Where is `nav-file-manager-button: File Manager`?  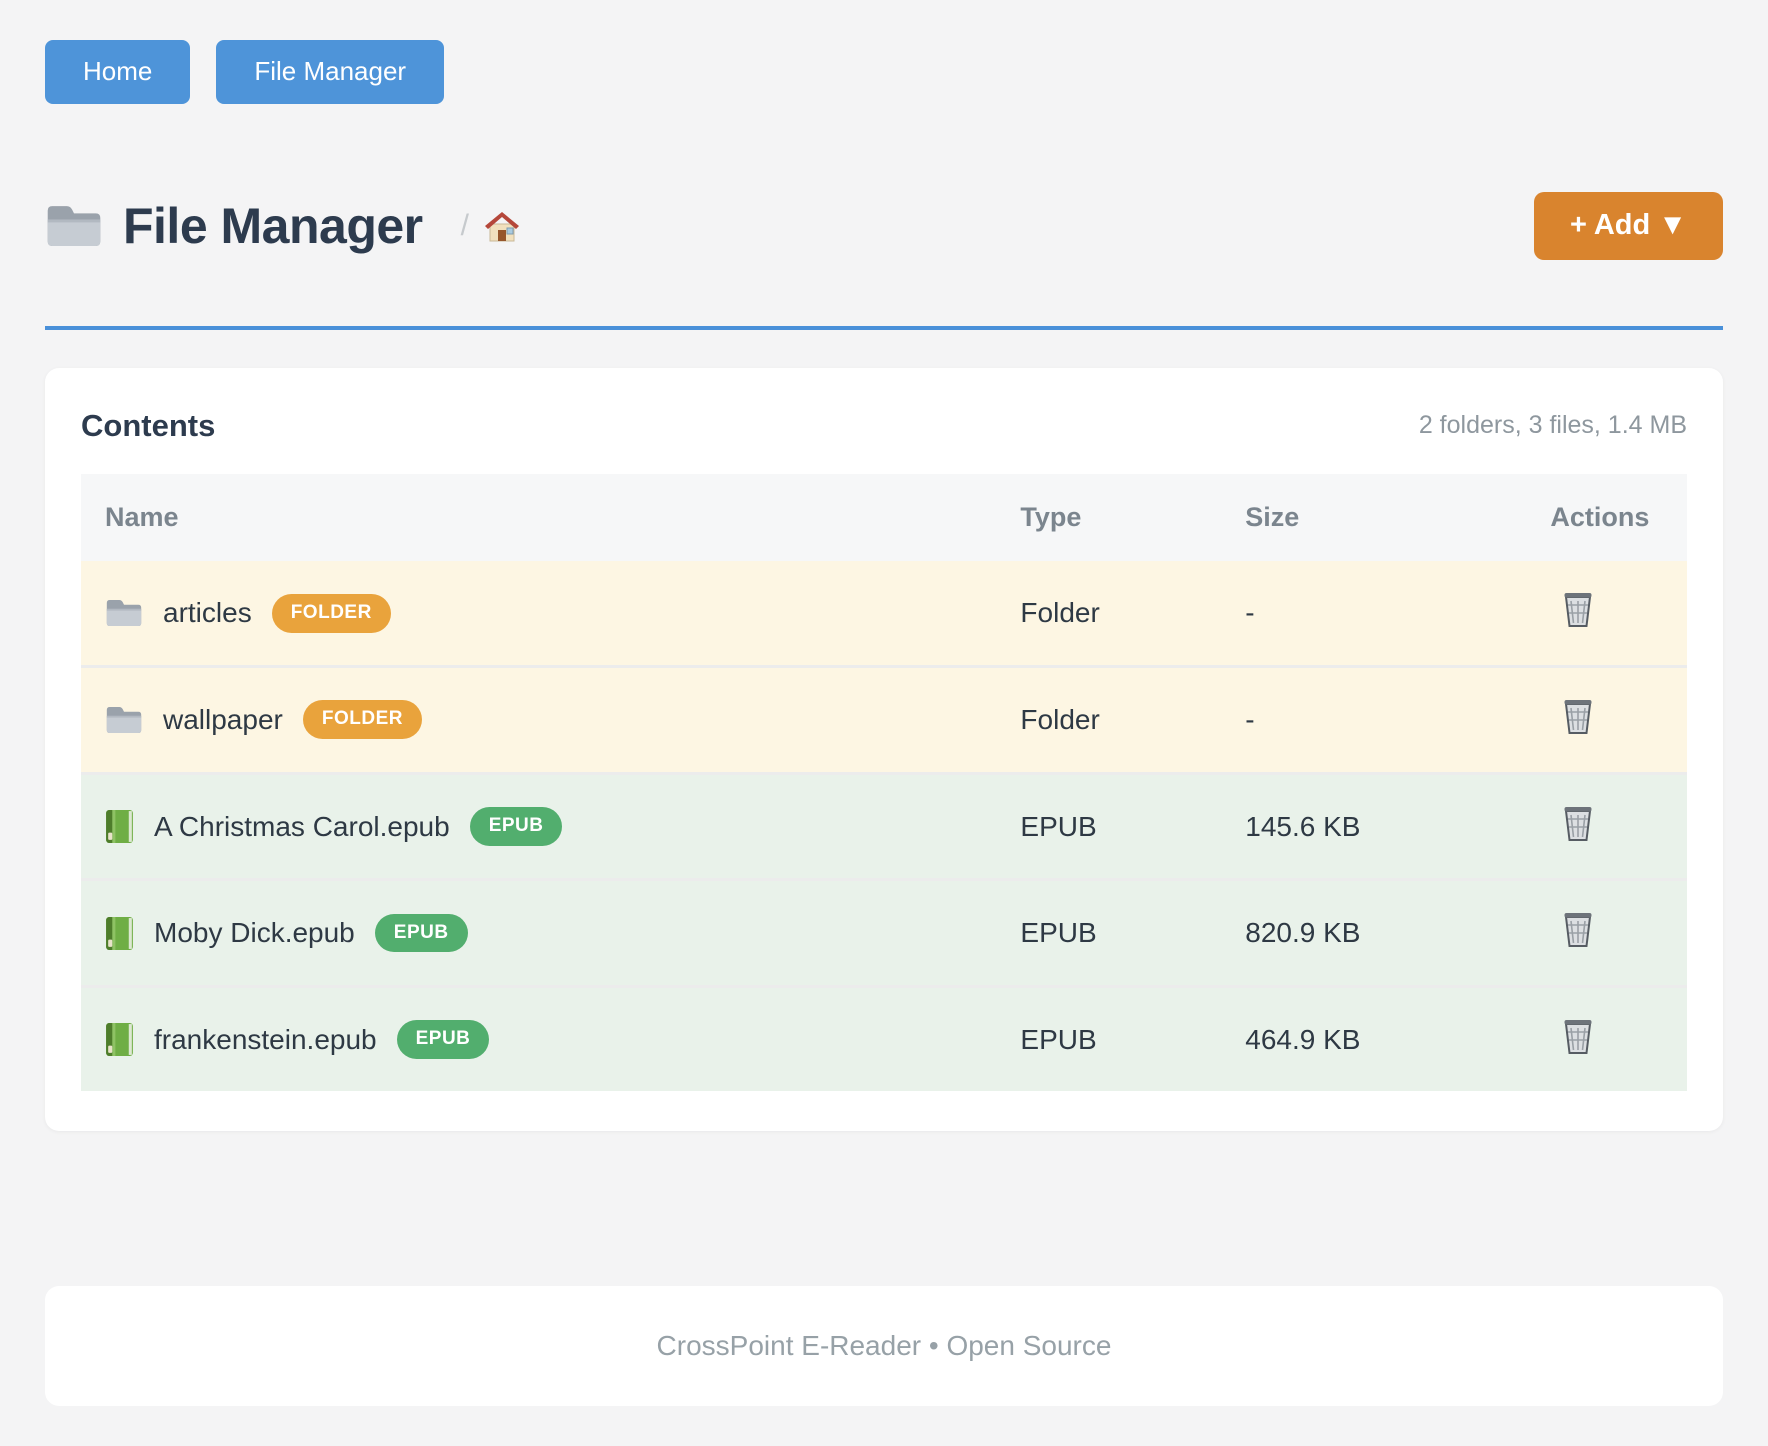 nav-file-manager-button: File Manager is located at coordinates (330, 72).